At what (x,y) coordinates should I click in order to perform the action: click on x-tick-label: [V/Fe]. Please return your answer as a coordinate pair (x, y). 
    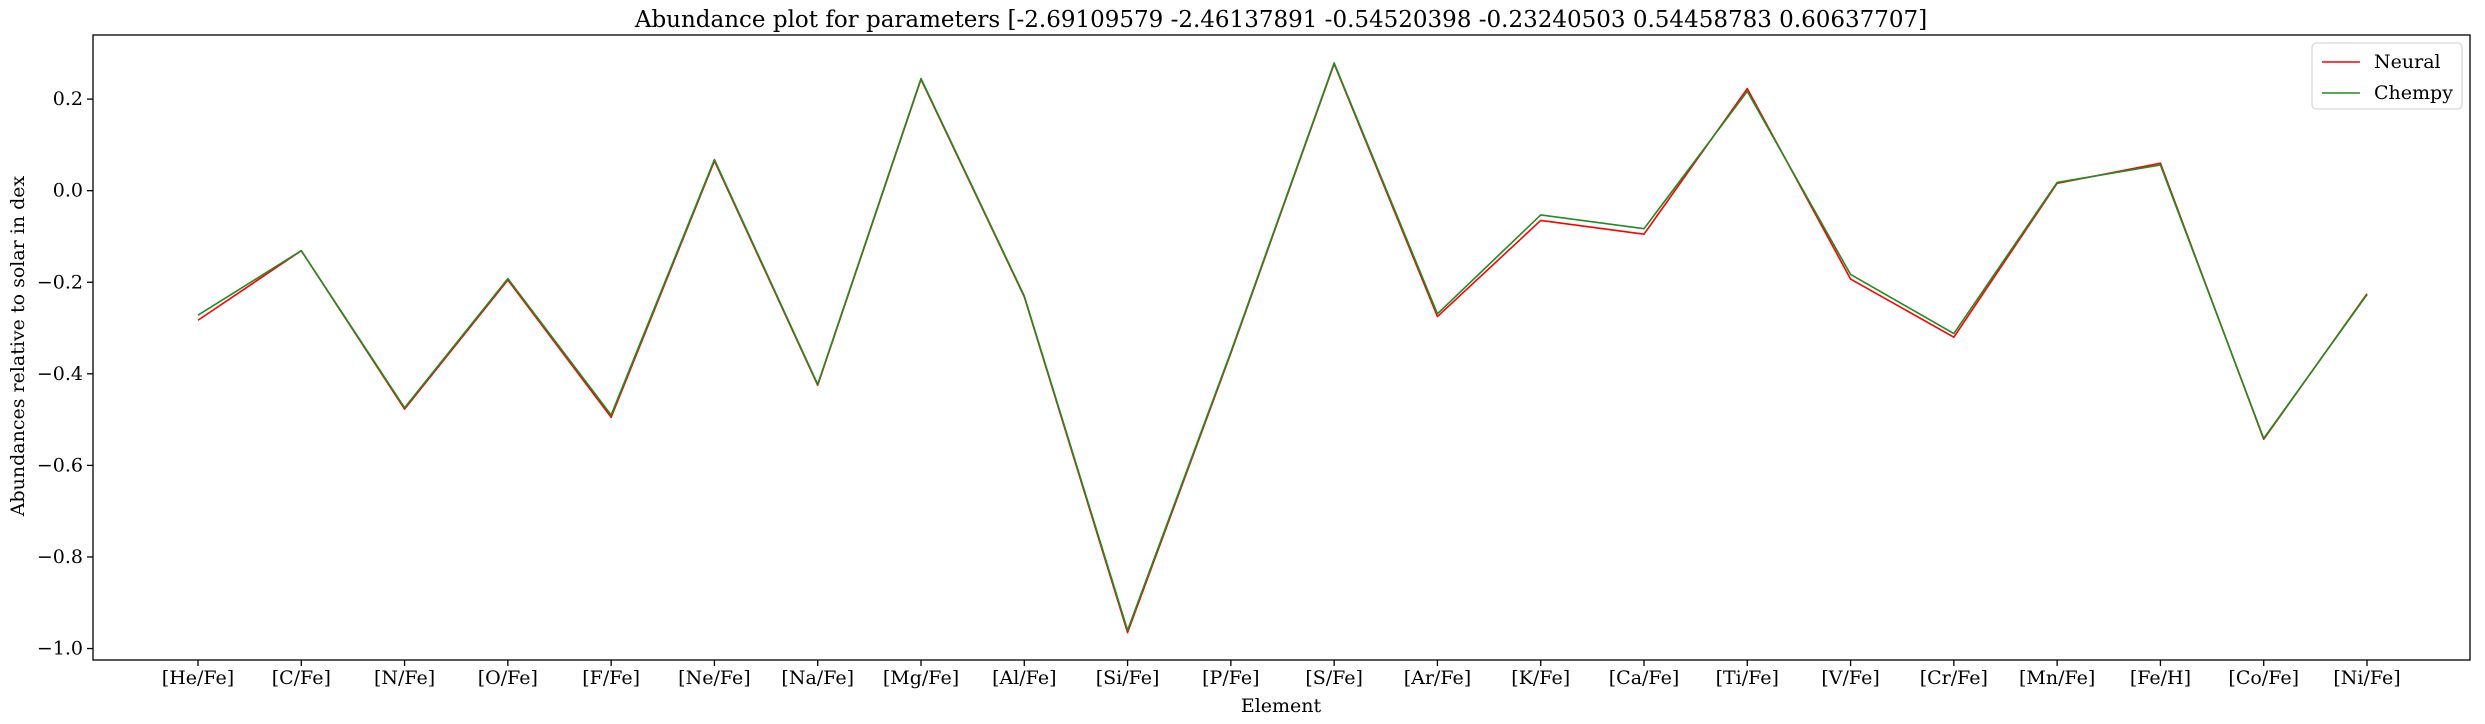
    Looking at the image, I should click on (1850, 678).